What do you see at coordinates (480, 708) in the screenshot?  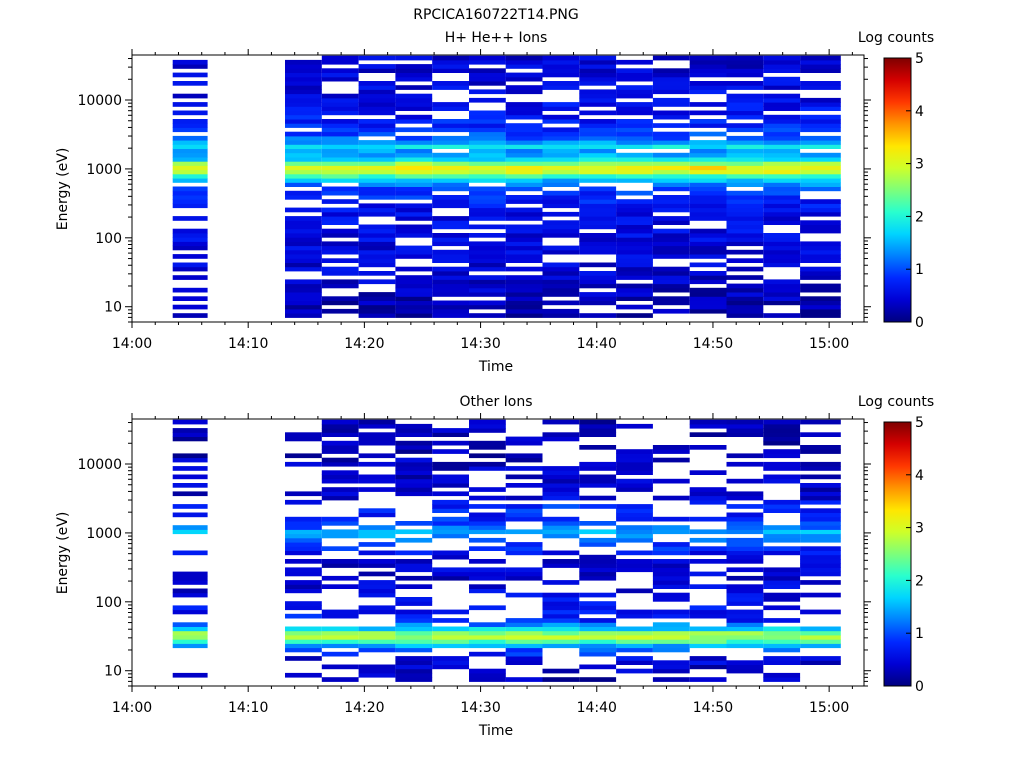 I see `x-tick-label: 14:30` at bounding box center [480, 708].